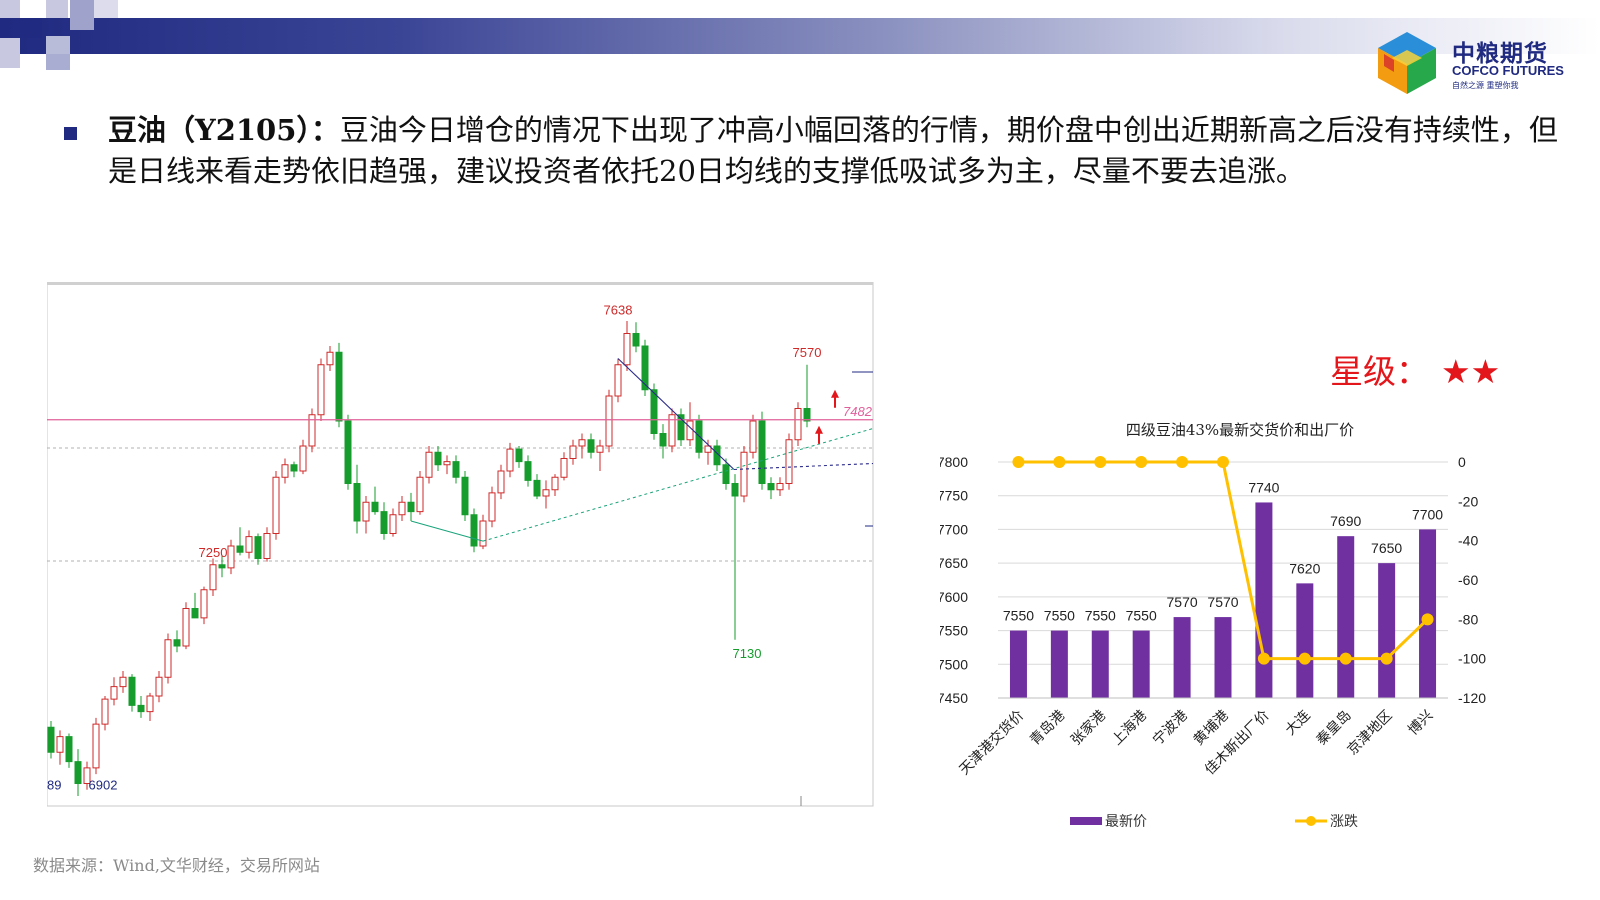 The width and height of the screenshot is (1600, 900). I want to click on rating-label: 星级：, so click(1379, 371).